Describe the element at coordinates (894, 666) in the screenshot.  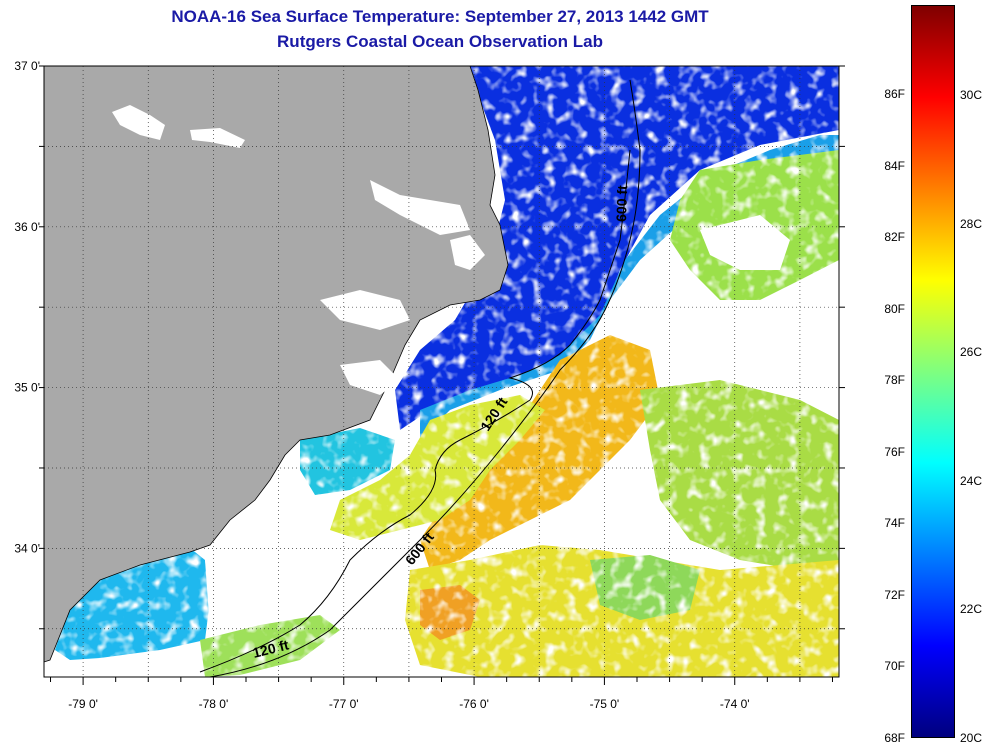
I see `scale-label-fahrenheit: 70F` at that location.